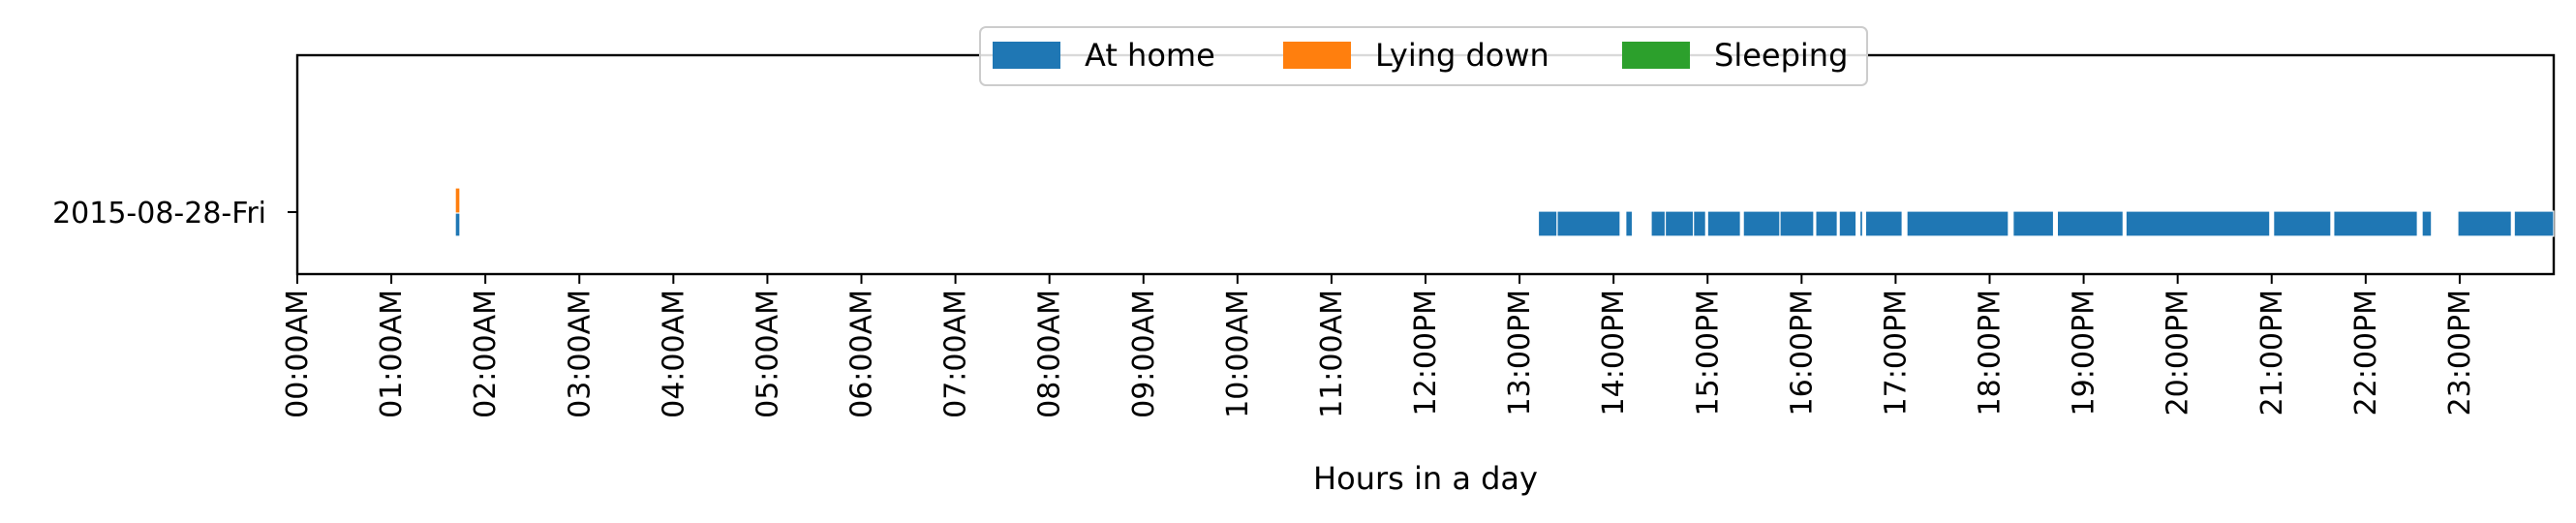  What do you see at coordinates (1462, 55) in the screenshot?
I see `legend-label-lying-down: Lying down` at bounding box center [1462, 55].